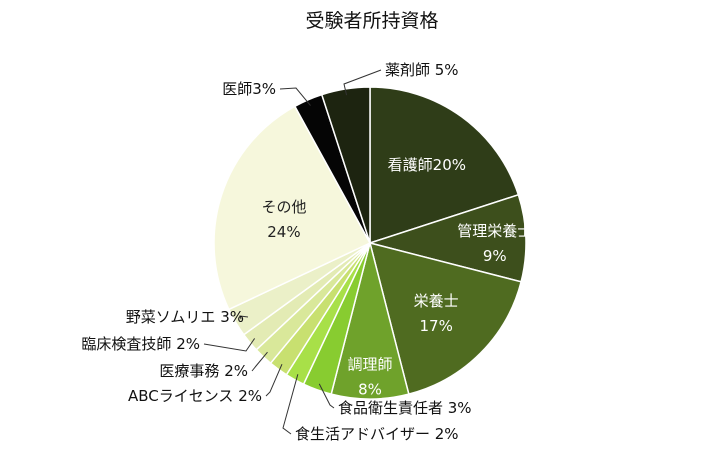 This screenshot has width=702, height=450. I want to click on slice-label-6: ABCライセンス 2%, so click(195, 396).